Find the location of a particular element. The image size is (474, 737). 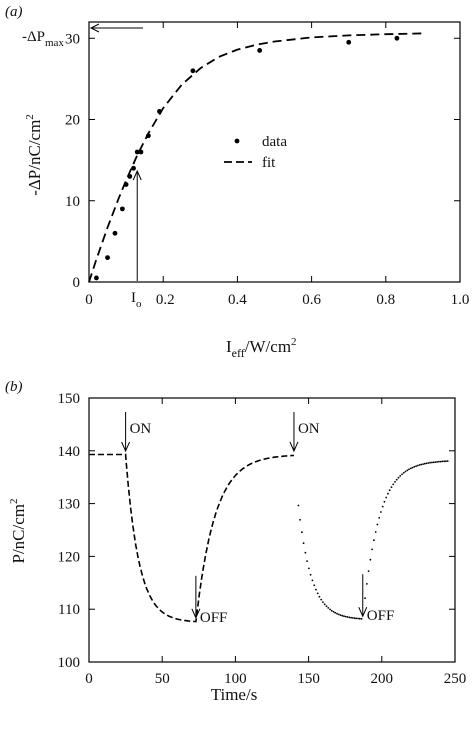

legend-data-marker is located at coordinates (237, 141).